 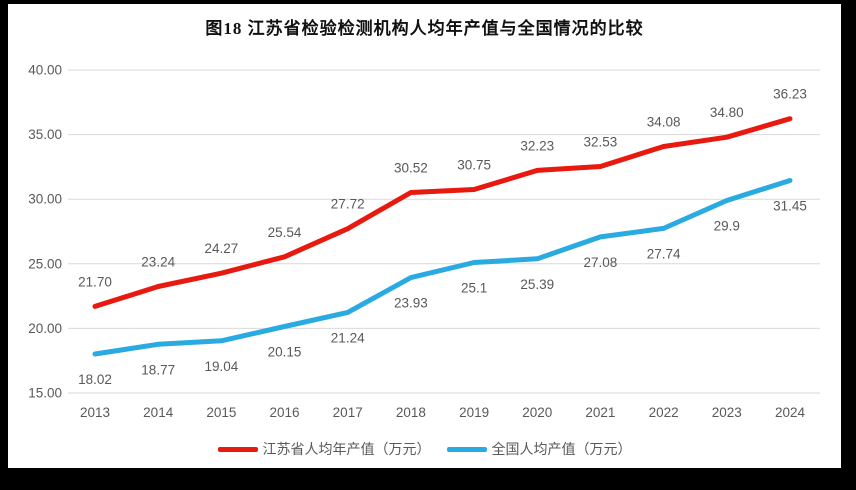 What do you see at coordinates (601, 262) in the screenshot?
I see `data-label: 27.08` at bounding box center [601, 262].